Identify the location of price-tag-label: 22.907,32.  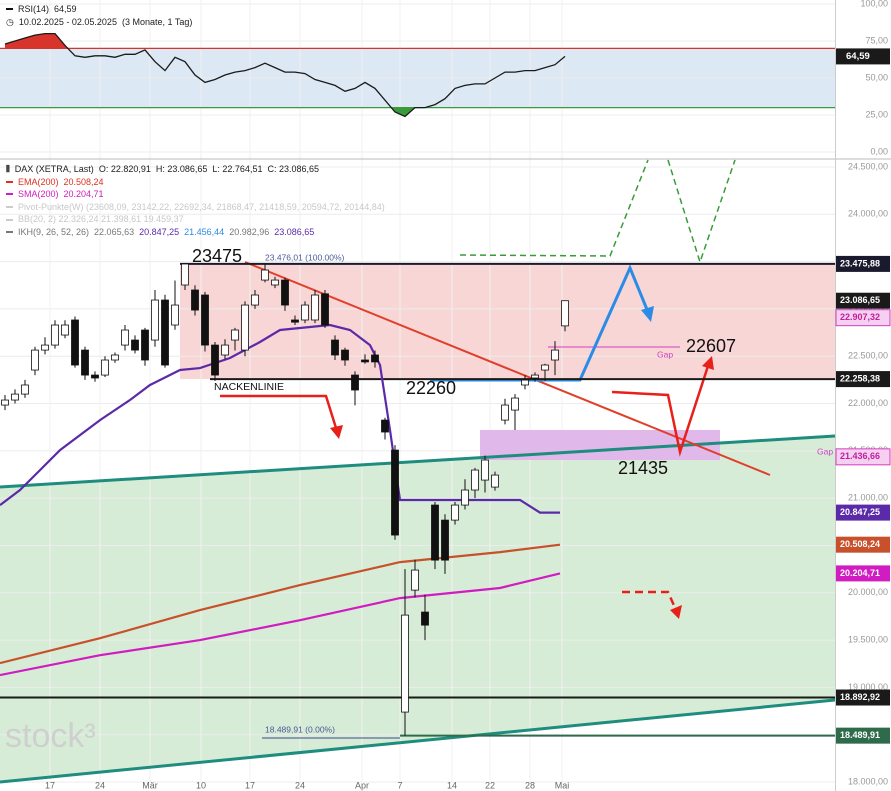
(860, 317).